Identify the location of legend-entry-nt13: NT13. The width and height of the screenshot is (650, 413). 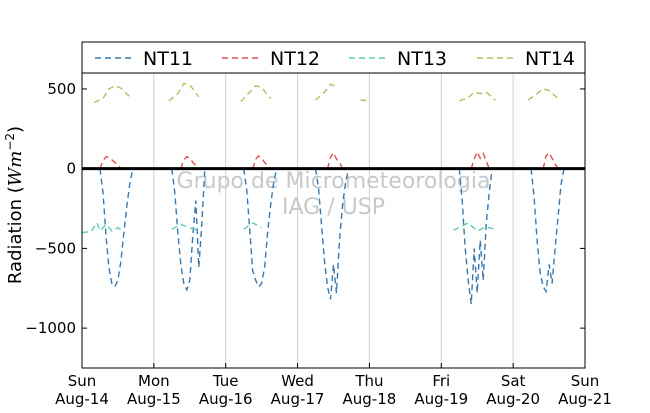
(398, 59).